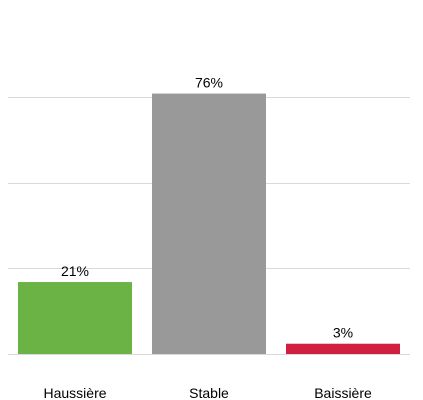 The width and height of the screenshot is (423, 400). I want to click on category-label-stable: Stable, so click(209, 392).